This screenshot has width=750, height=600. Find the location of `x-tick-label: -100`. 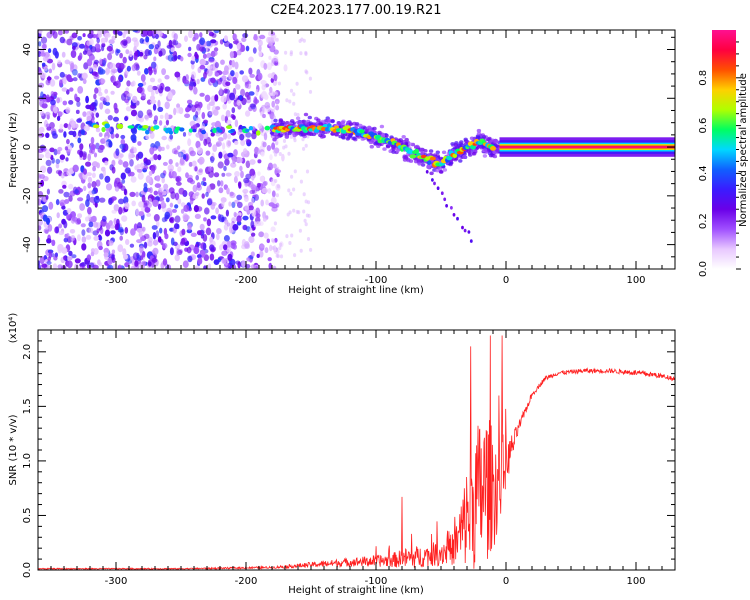

x-tick-label: -100 is located at coordinates (376, 581).